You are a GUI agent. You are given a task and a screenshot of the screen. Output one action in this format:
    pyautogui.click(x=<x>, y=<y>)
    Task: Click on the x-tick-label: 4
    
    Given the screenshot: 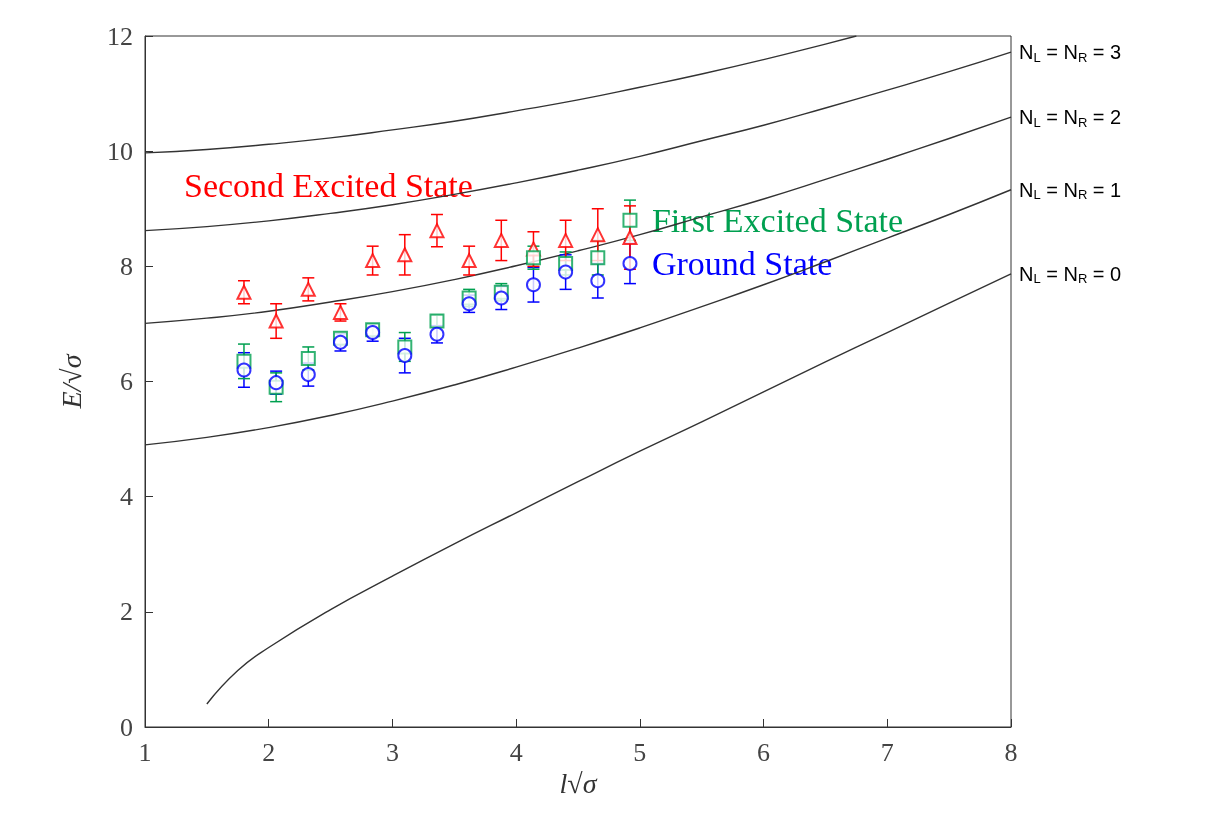 What is the action you would take?
    pyautogui.click(x=516, y=752)
    